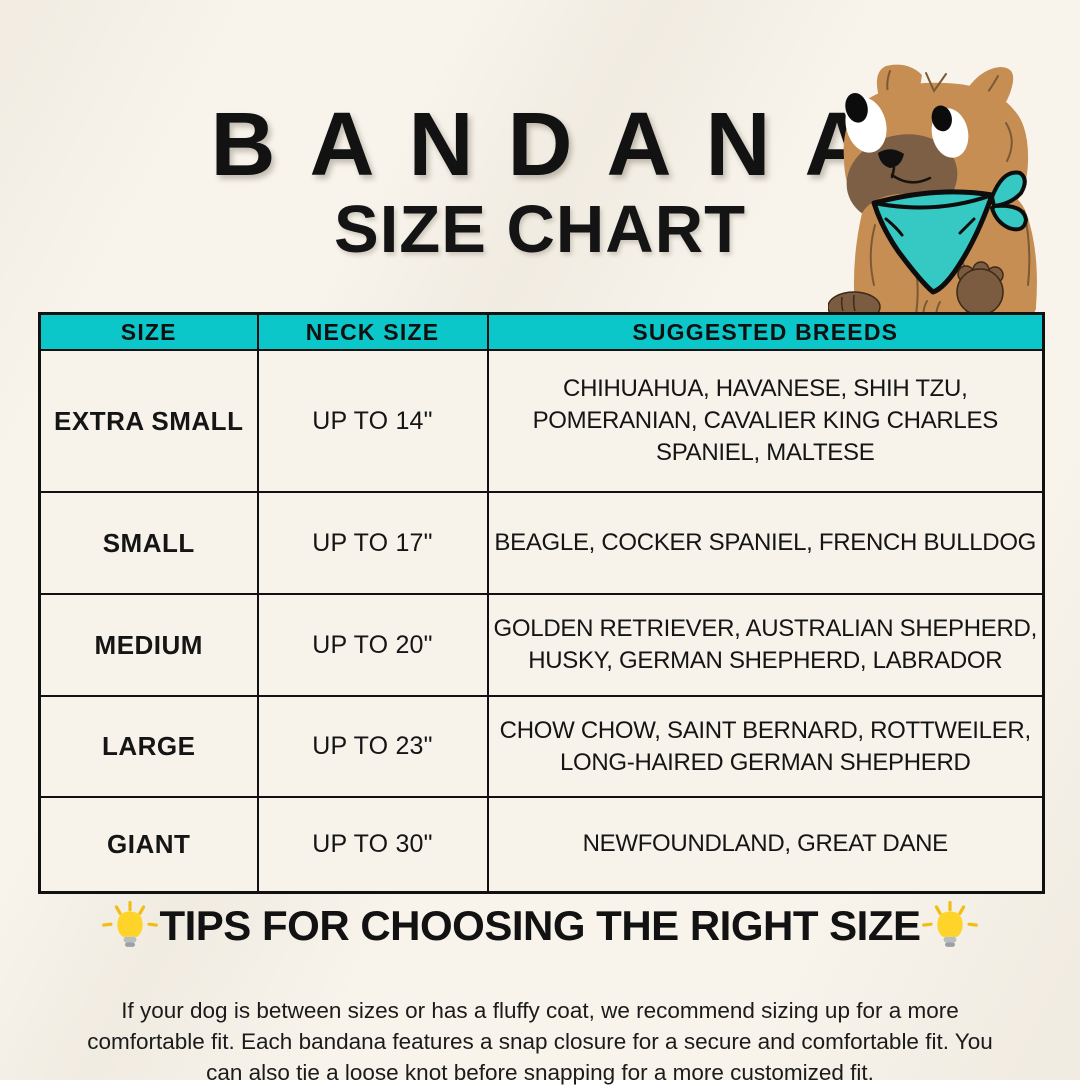 This screenshot has height=1088, width=1080. Describe the element at coordinates (372, 746) in the screenshot. I see `neck-size-cell: UP TO 23"` at that location.